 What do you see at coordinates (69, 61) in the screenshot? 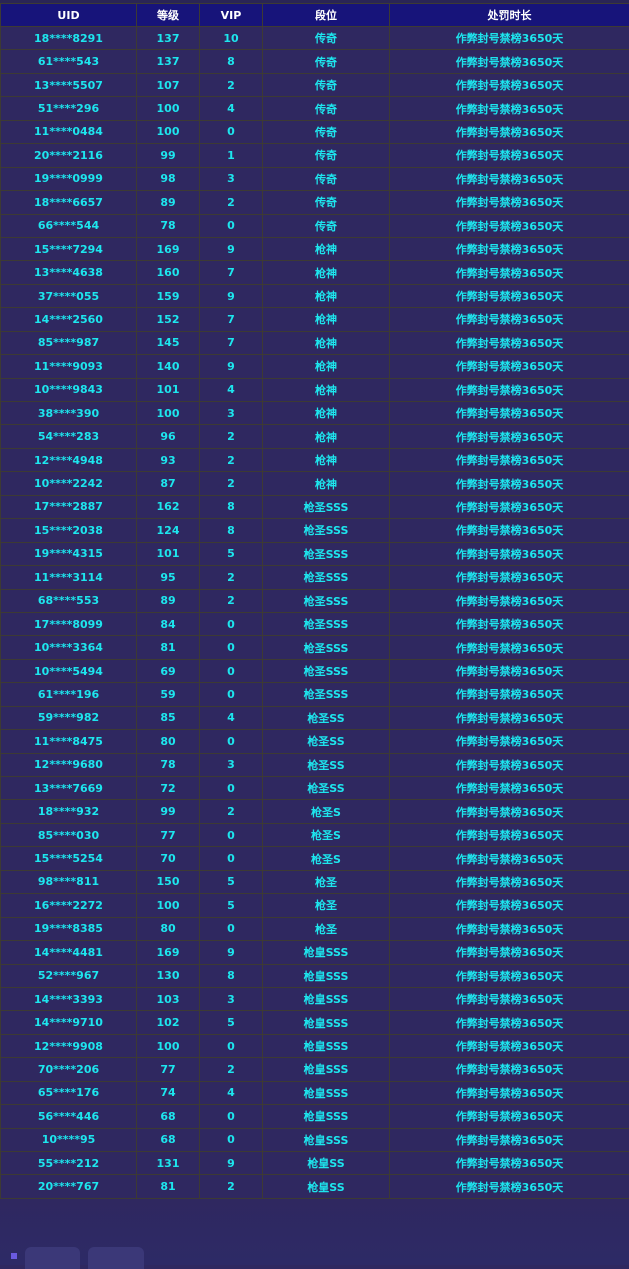
I see `cell-uid: 61****543` at bounding box center [69, 61].